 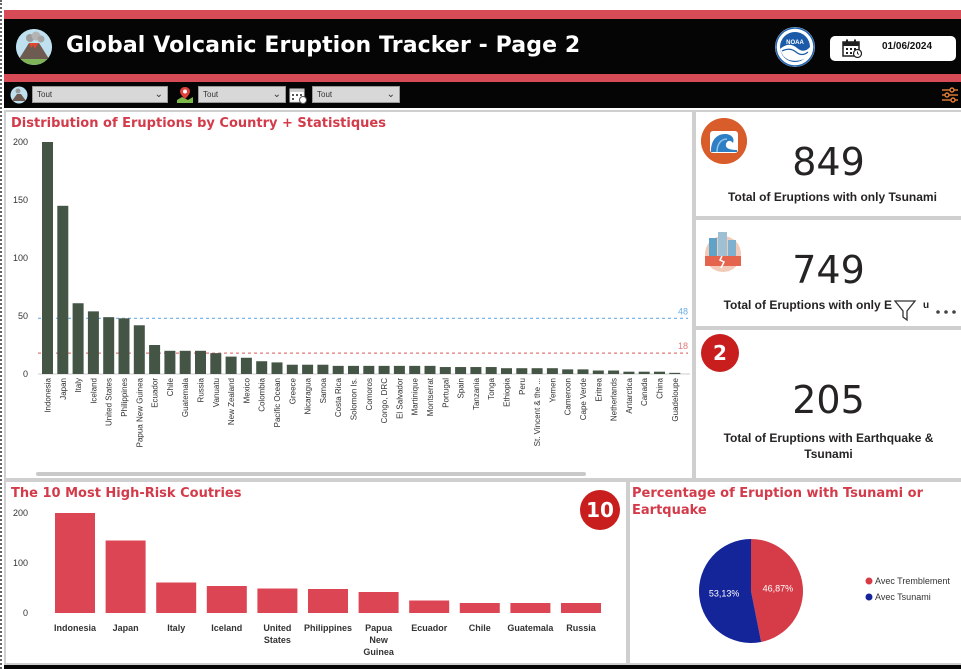 What do you see at coordinates (629, 395) in the screenshot?
I see `x-tick-label: Antarctica` at bounding box center [629, 395].